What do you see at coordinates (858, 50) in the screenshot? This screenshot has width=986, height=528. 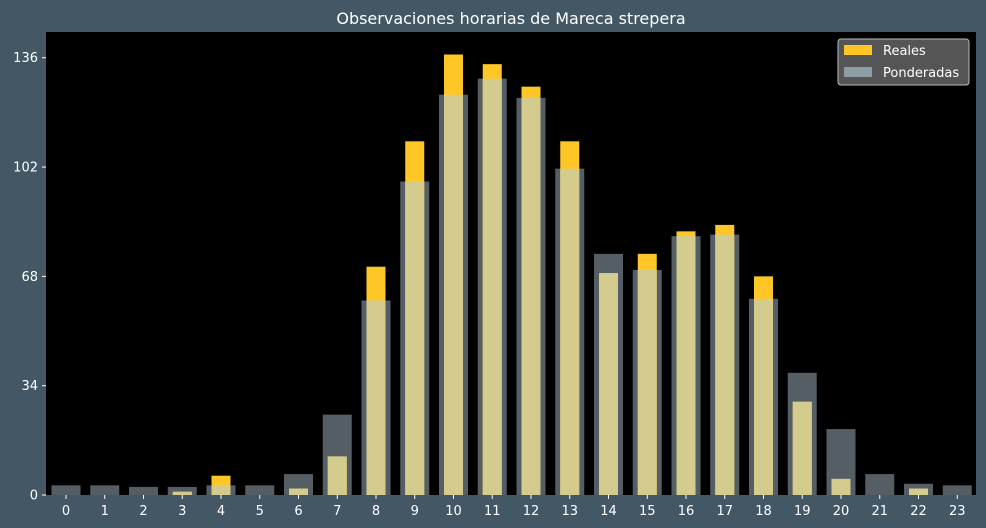 I see `legend-swatch-reales` at bounding box center [858, 50].